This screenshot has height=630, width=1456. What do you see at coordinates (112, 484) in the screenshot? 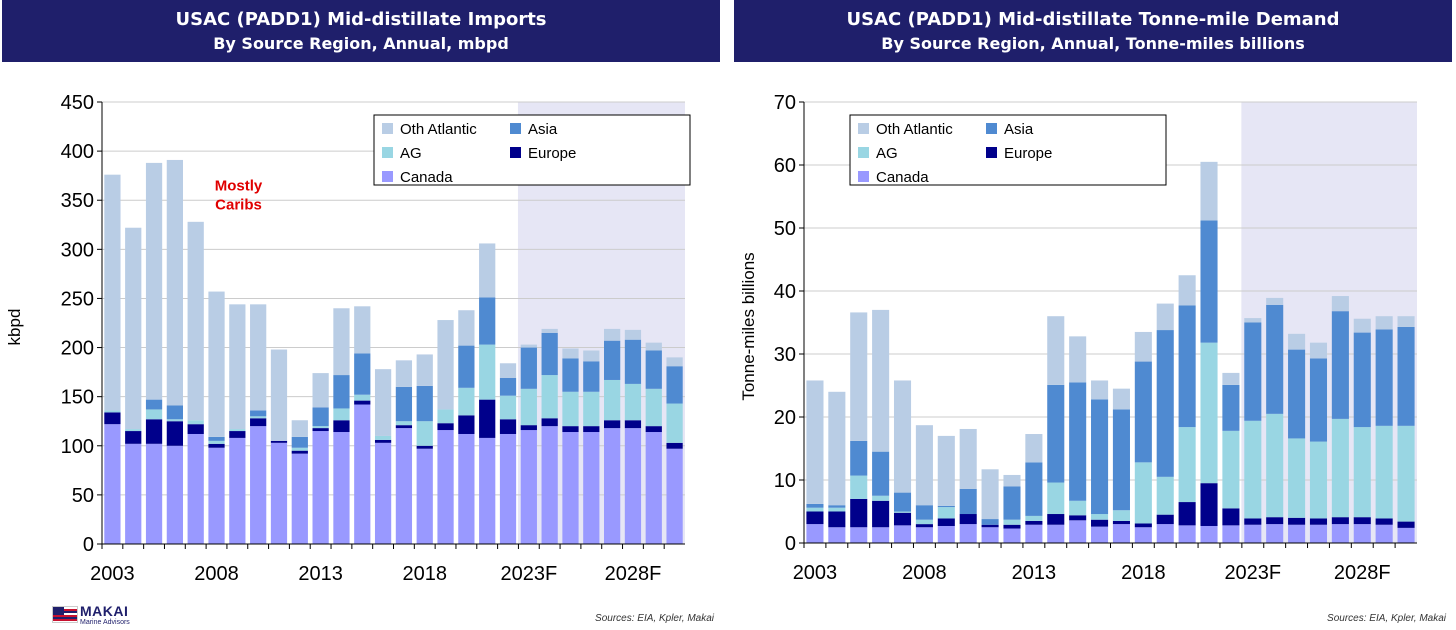
I see `bar-canada-2003` at bounding box center [112, 484].